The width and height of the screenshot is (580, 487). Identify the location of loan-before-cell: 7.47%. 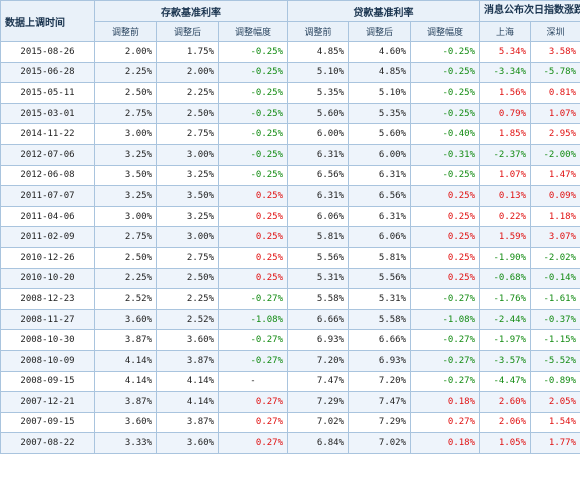
(318, 381).